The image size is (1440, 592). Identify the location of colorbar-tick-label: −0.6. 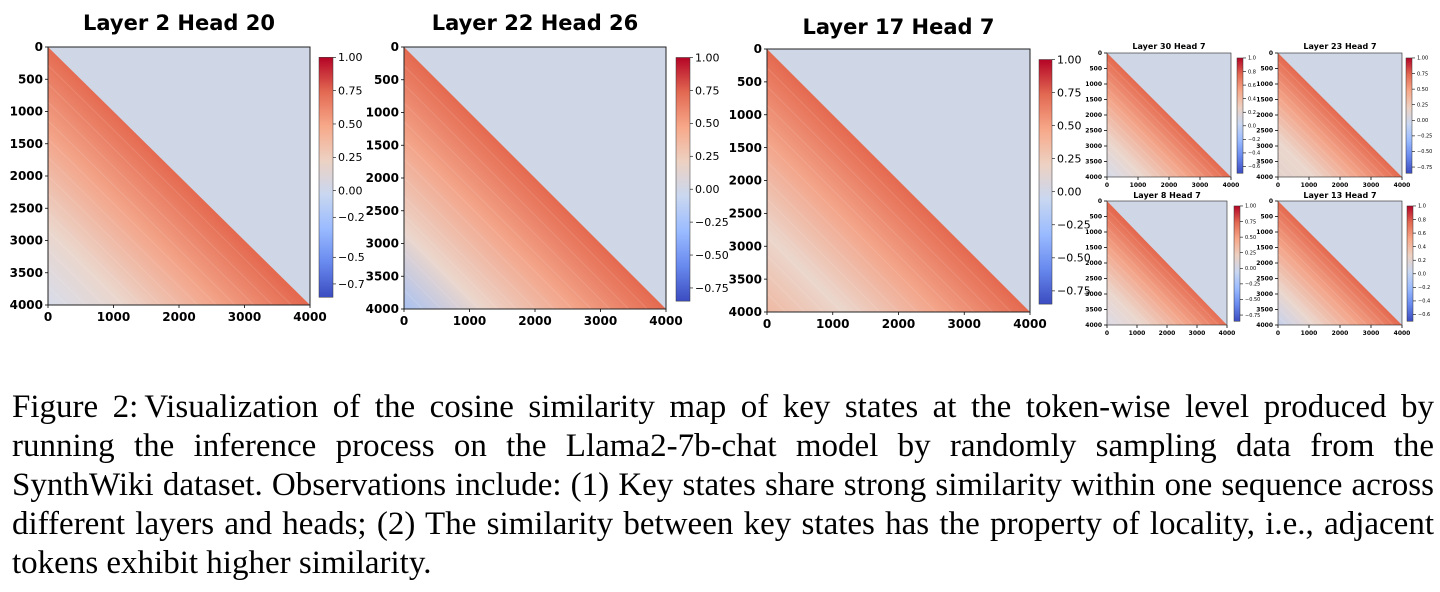
(1254, 167).